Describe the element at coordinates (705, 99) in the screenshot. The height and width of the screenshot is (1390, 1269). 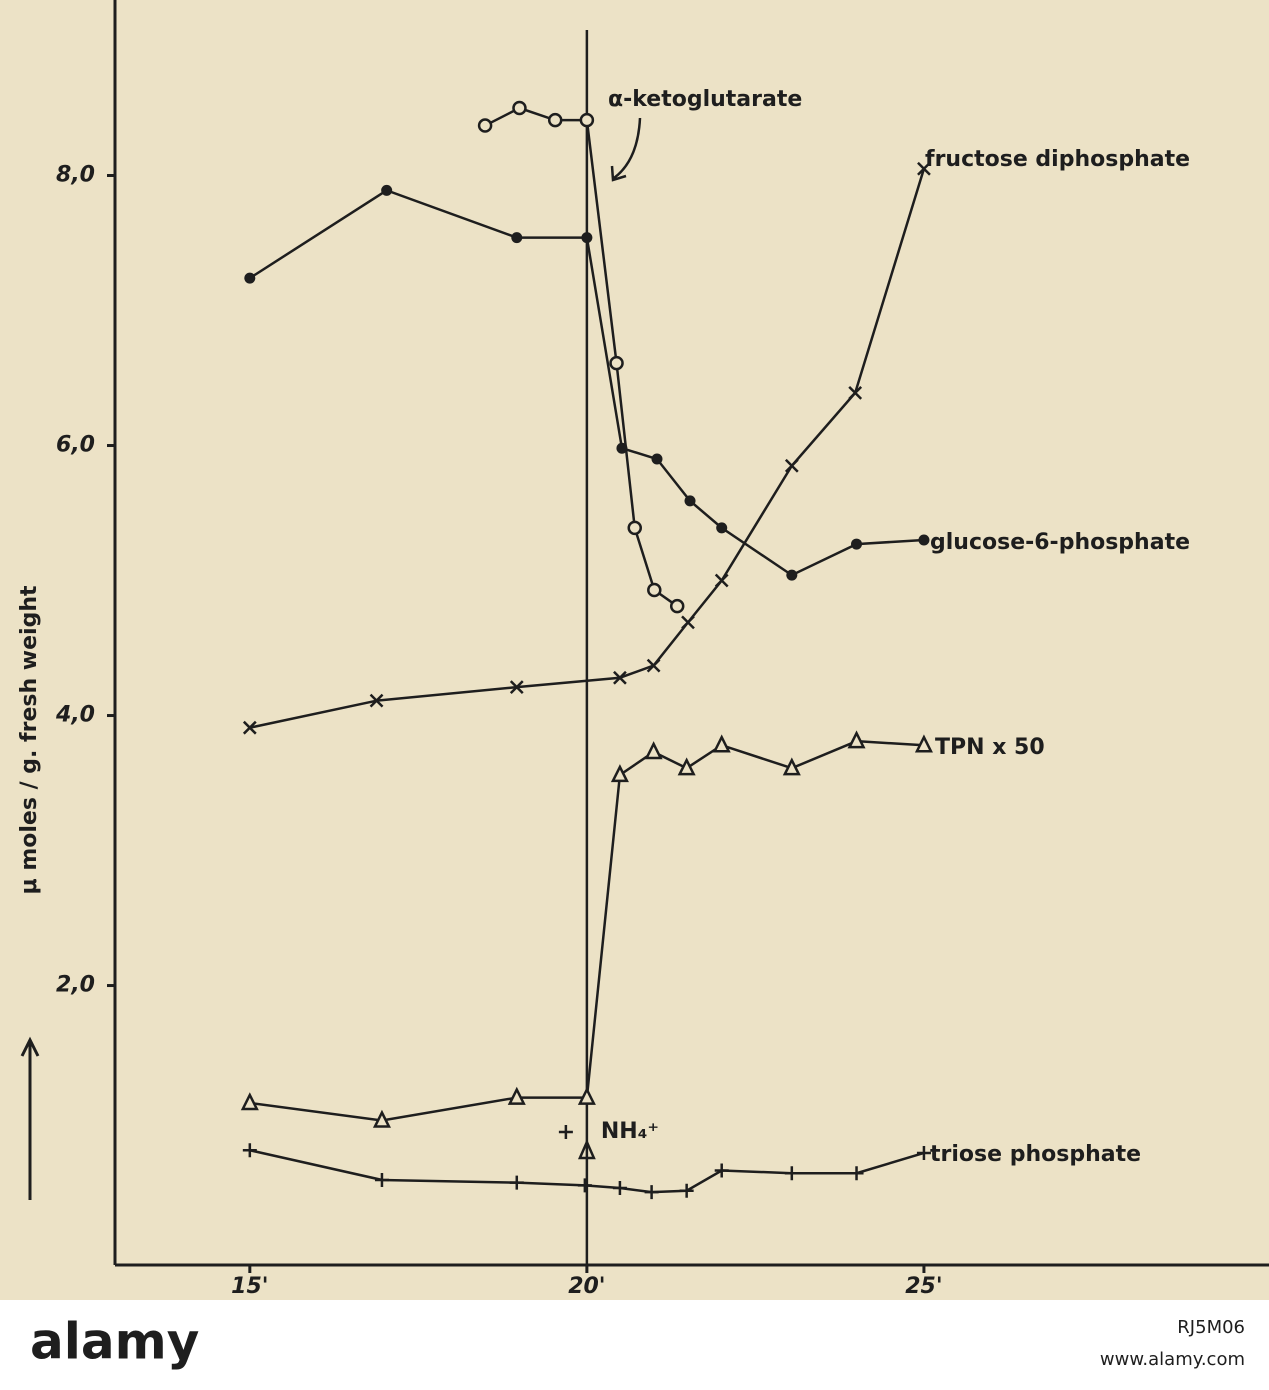
I see `series-label: α-ketoglutarate` at that location.